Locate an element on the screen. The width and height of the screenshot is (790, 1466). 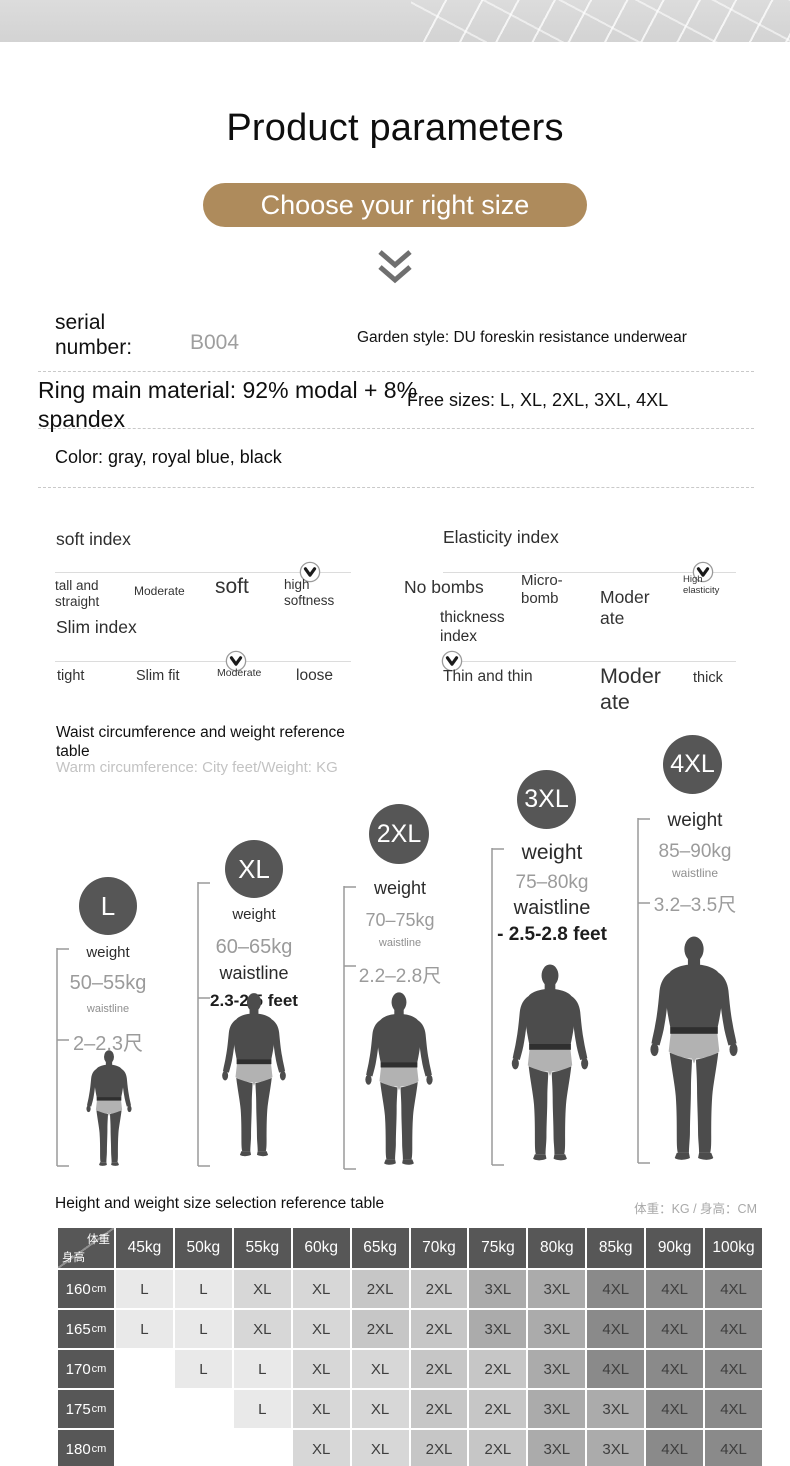
height-header-cell: 175 cm is located at coordinates (86, 1409).